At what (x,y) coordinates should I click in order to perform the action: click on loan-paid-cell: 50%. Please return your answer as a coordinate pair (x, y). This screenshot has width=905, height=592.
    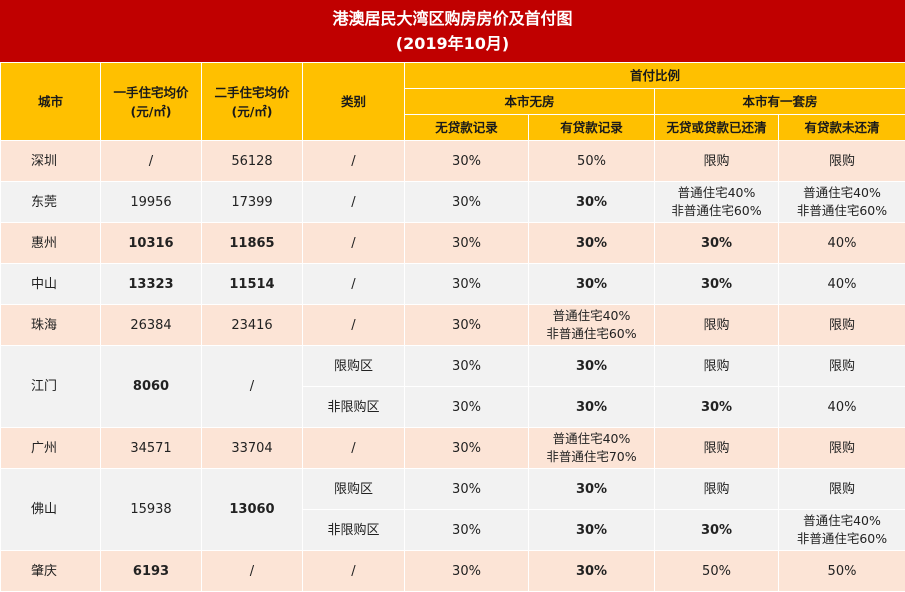
    Looking at the image, I should click on (717, 571).